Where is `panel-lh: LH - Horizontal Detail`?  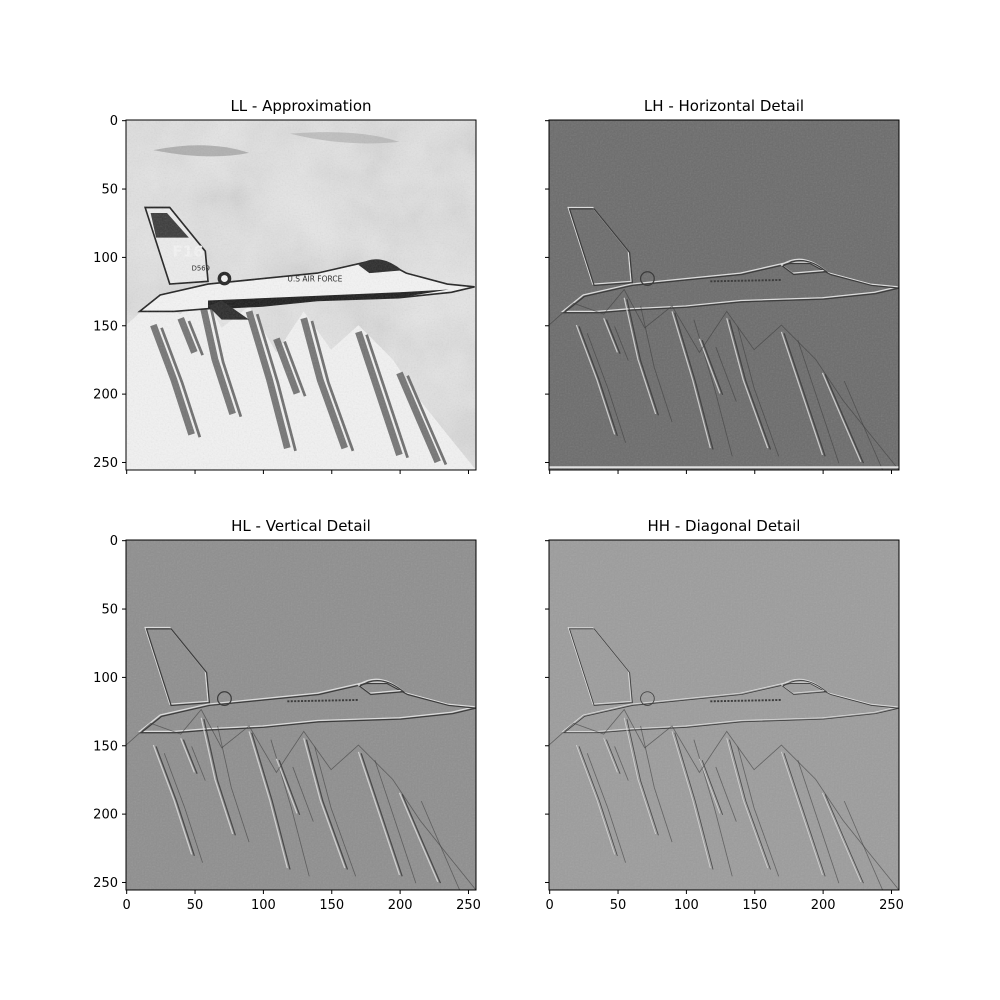
panel-lh: LH - Horizontal Detail is located at coordinates (722, 285).